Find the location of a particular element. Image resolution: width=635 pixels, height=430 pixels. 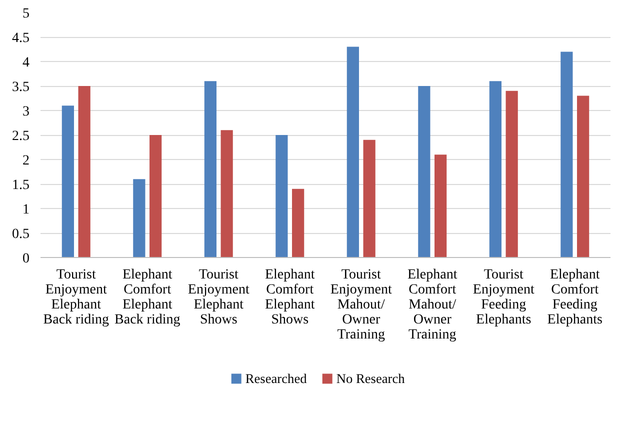

x-tick-label: Elephant Comfort Elephant Shows is located at coordinates (289, 298).